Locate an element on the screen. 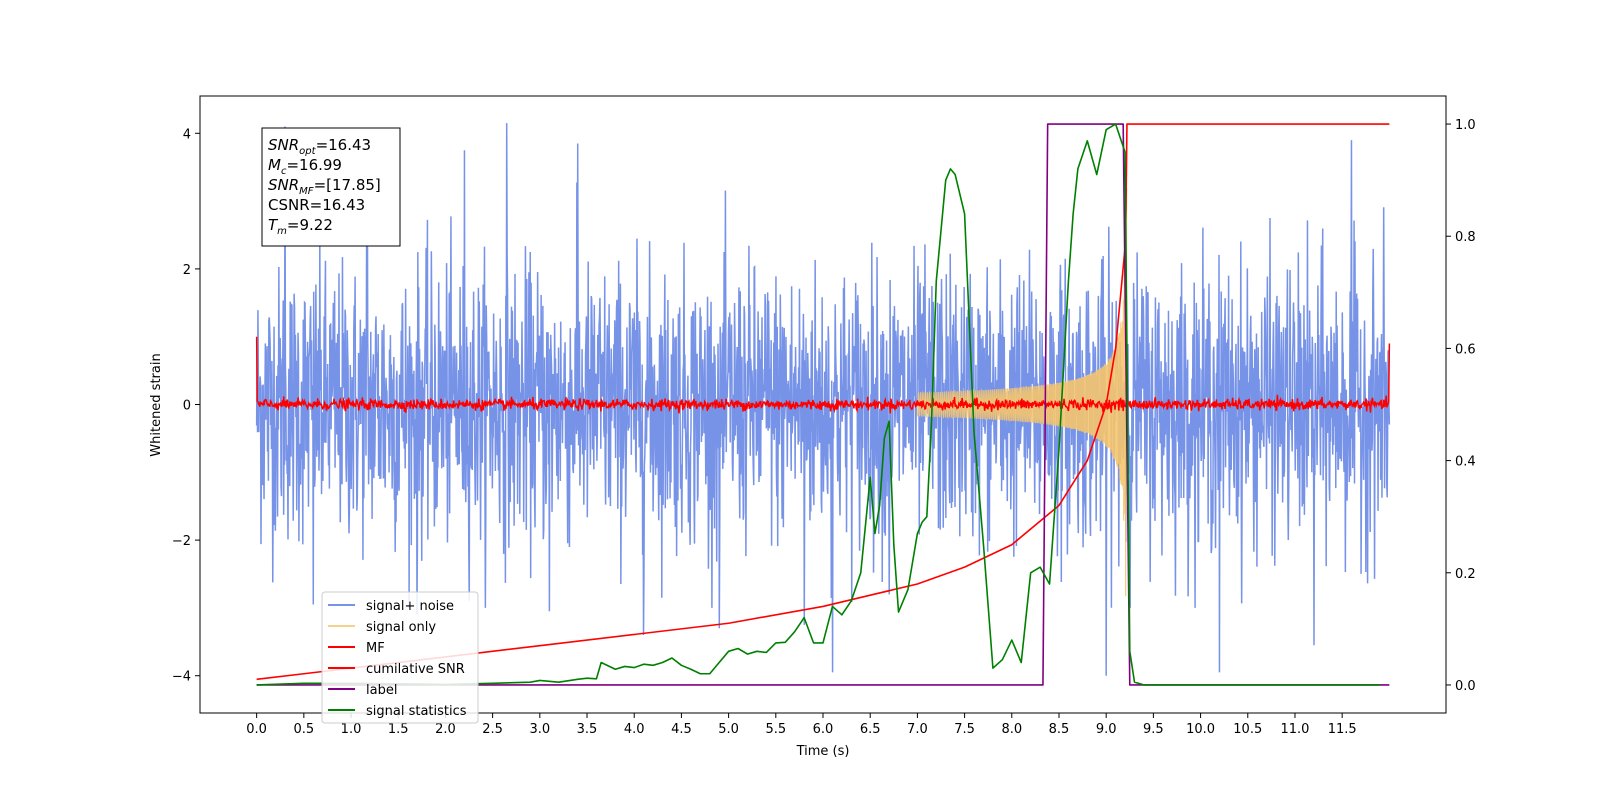 The width and height of the screenshot is (1600, 800). annotation-line: Mc=16.99 is located at coordinates (305, 166).